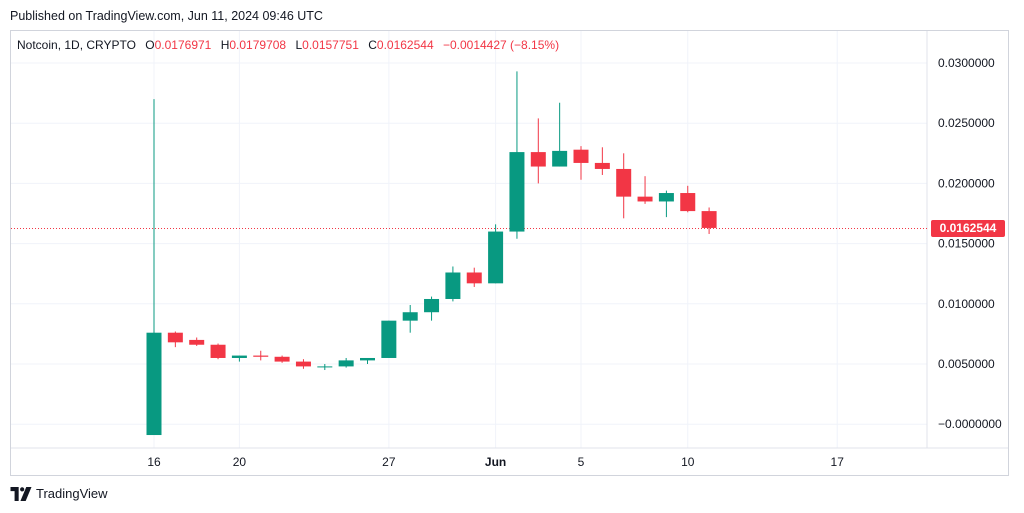 The width and height of the screenshot is (1024, 513). I want to click on y-tick-label: 0.0150000, so click(966, 244).